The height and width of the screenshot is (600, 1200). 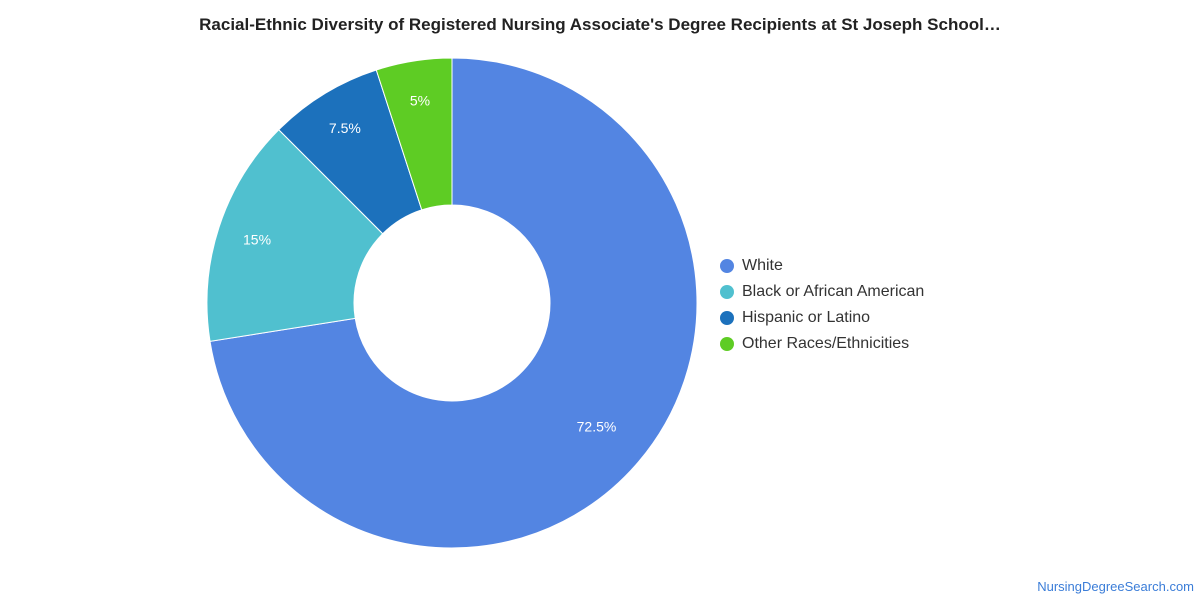 I want to click on legend-item-hispanic-or-latino: Hispanic or Latino, so click(x=822, y=318).